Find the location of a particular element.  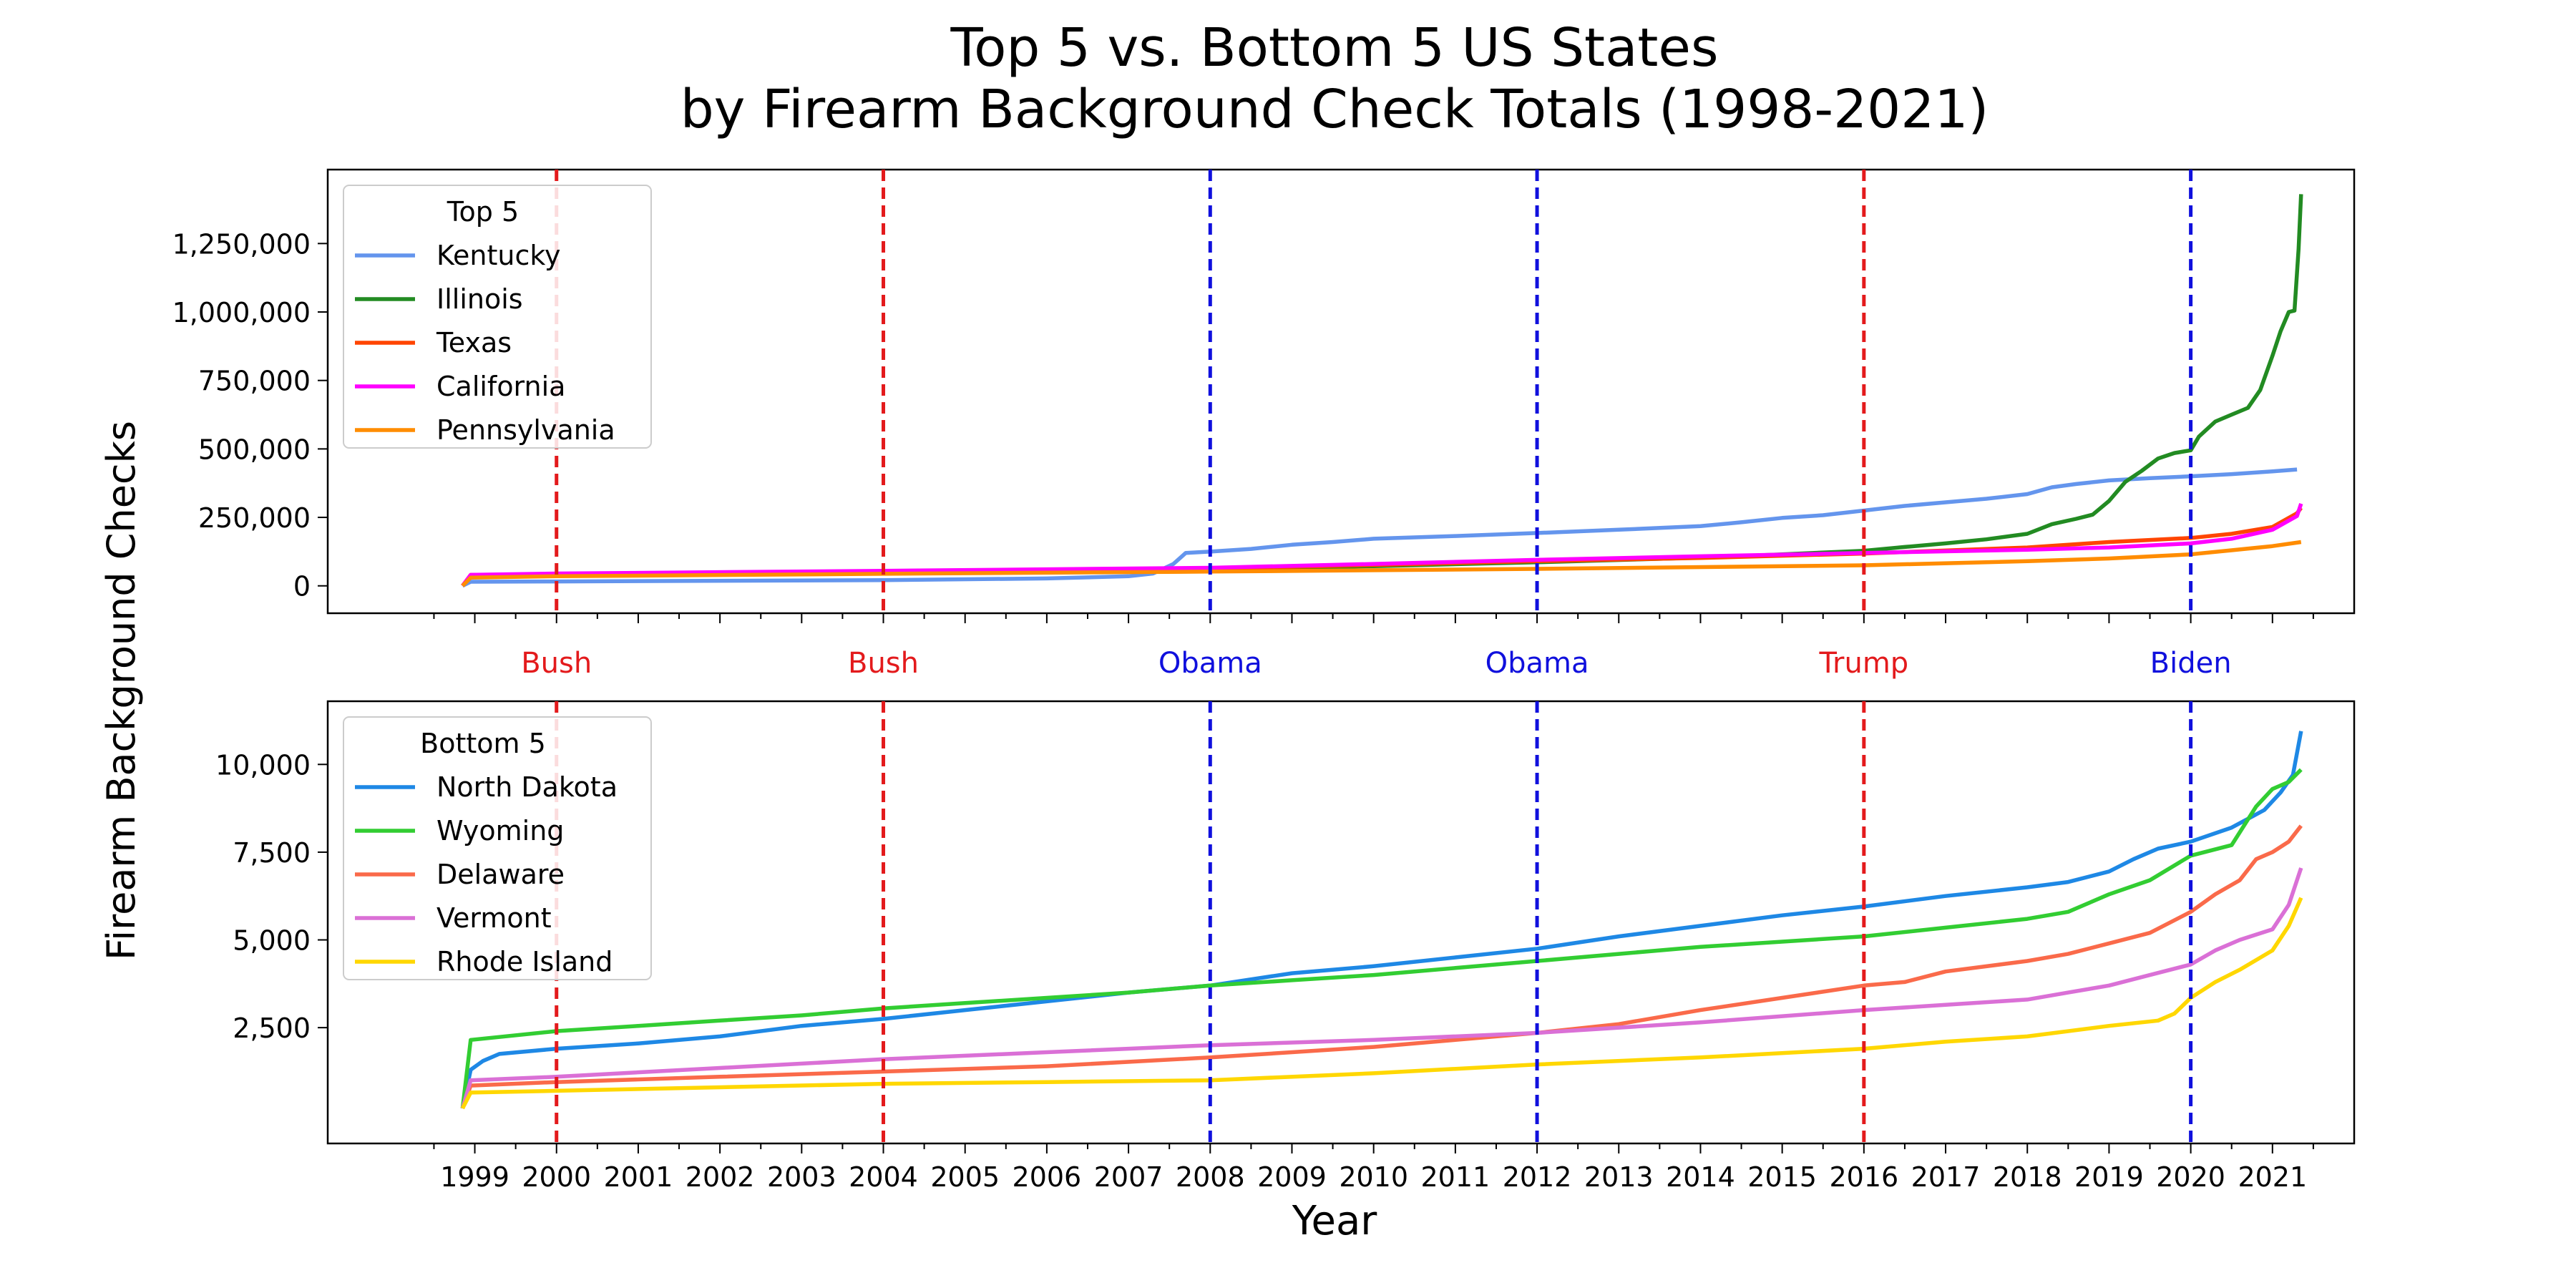

x-tick-label: 2000 is located at coordinates (556, 1177).